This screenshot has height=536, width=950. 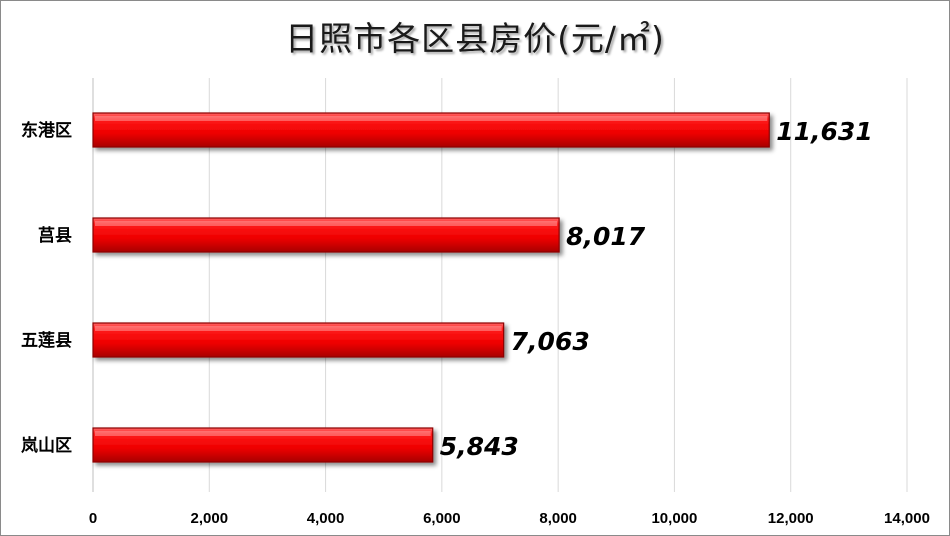 What do you see at coordinates (442, 518) in the screenshot?
I see `x-tick-label: 6,000` at bounding box center [442, 518].